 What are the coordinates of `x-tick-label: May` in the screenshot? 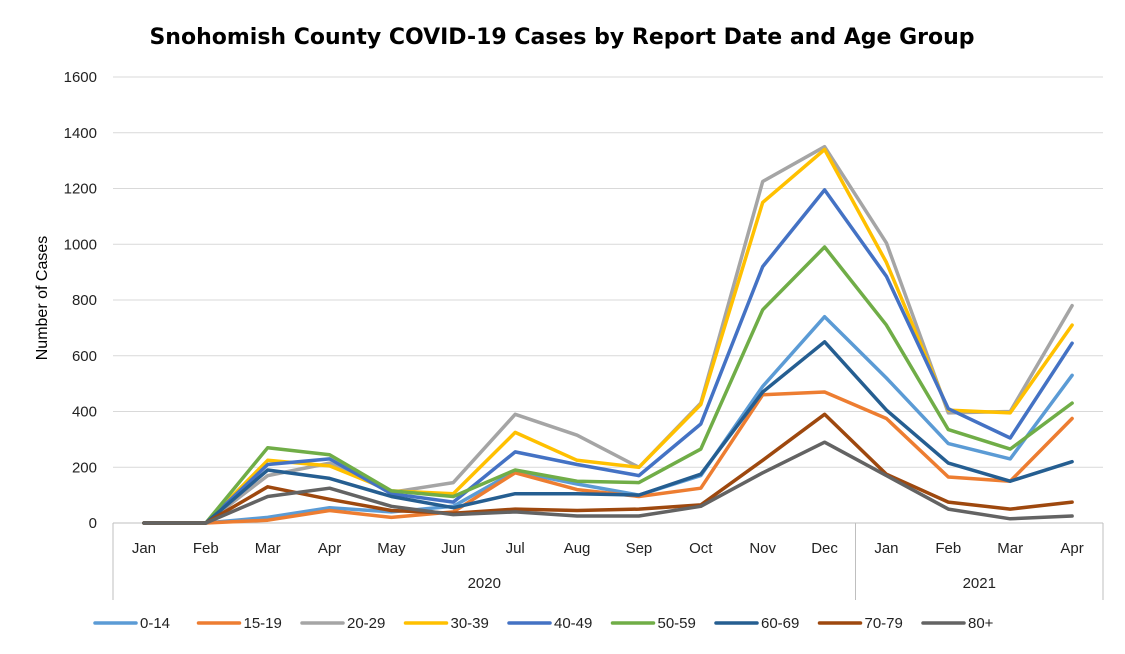 It's located at (391, 548).